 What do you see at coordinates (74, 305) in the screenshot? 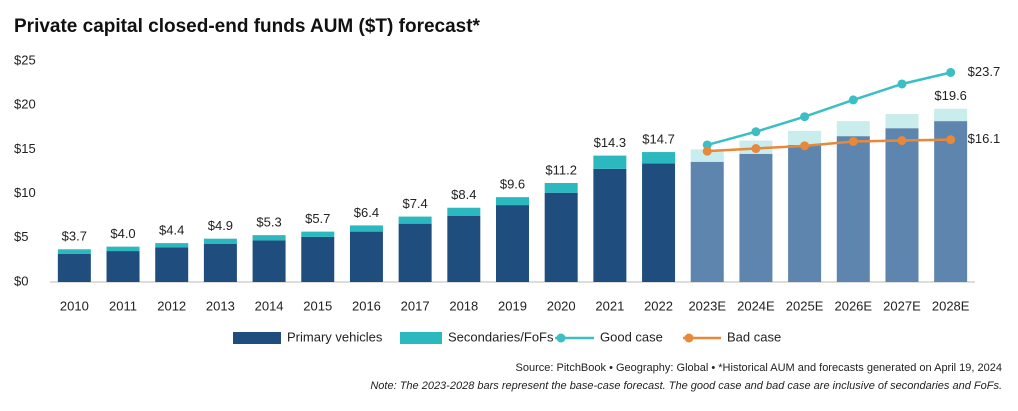
I see `x-tick-label: 2010` at bounding box center [74, 305].